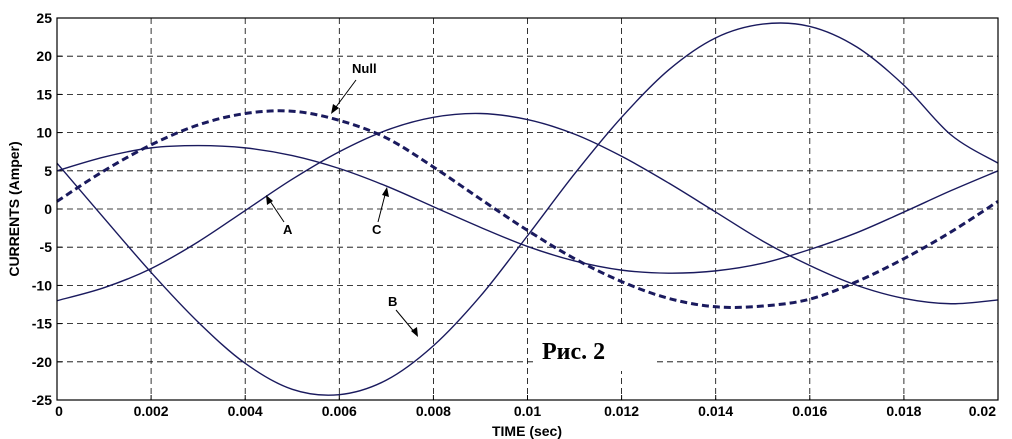  I want to click on annotation-c-arrow, so click(382, 206).